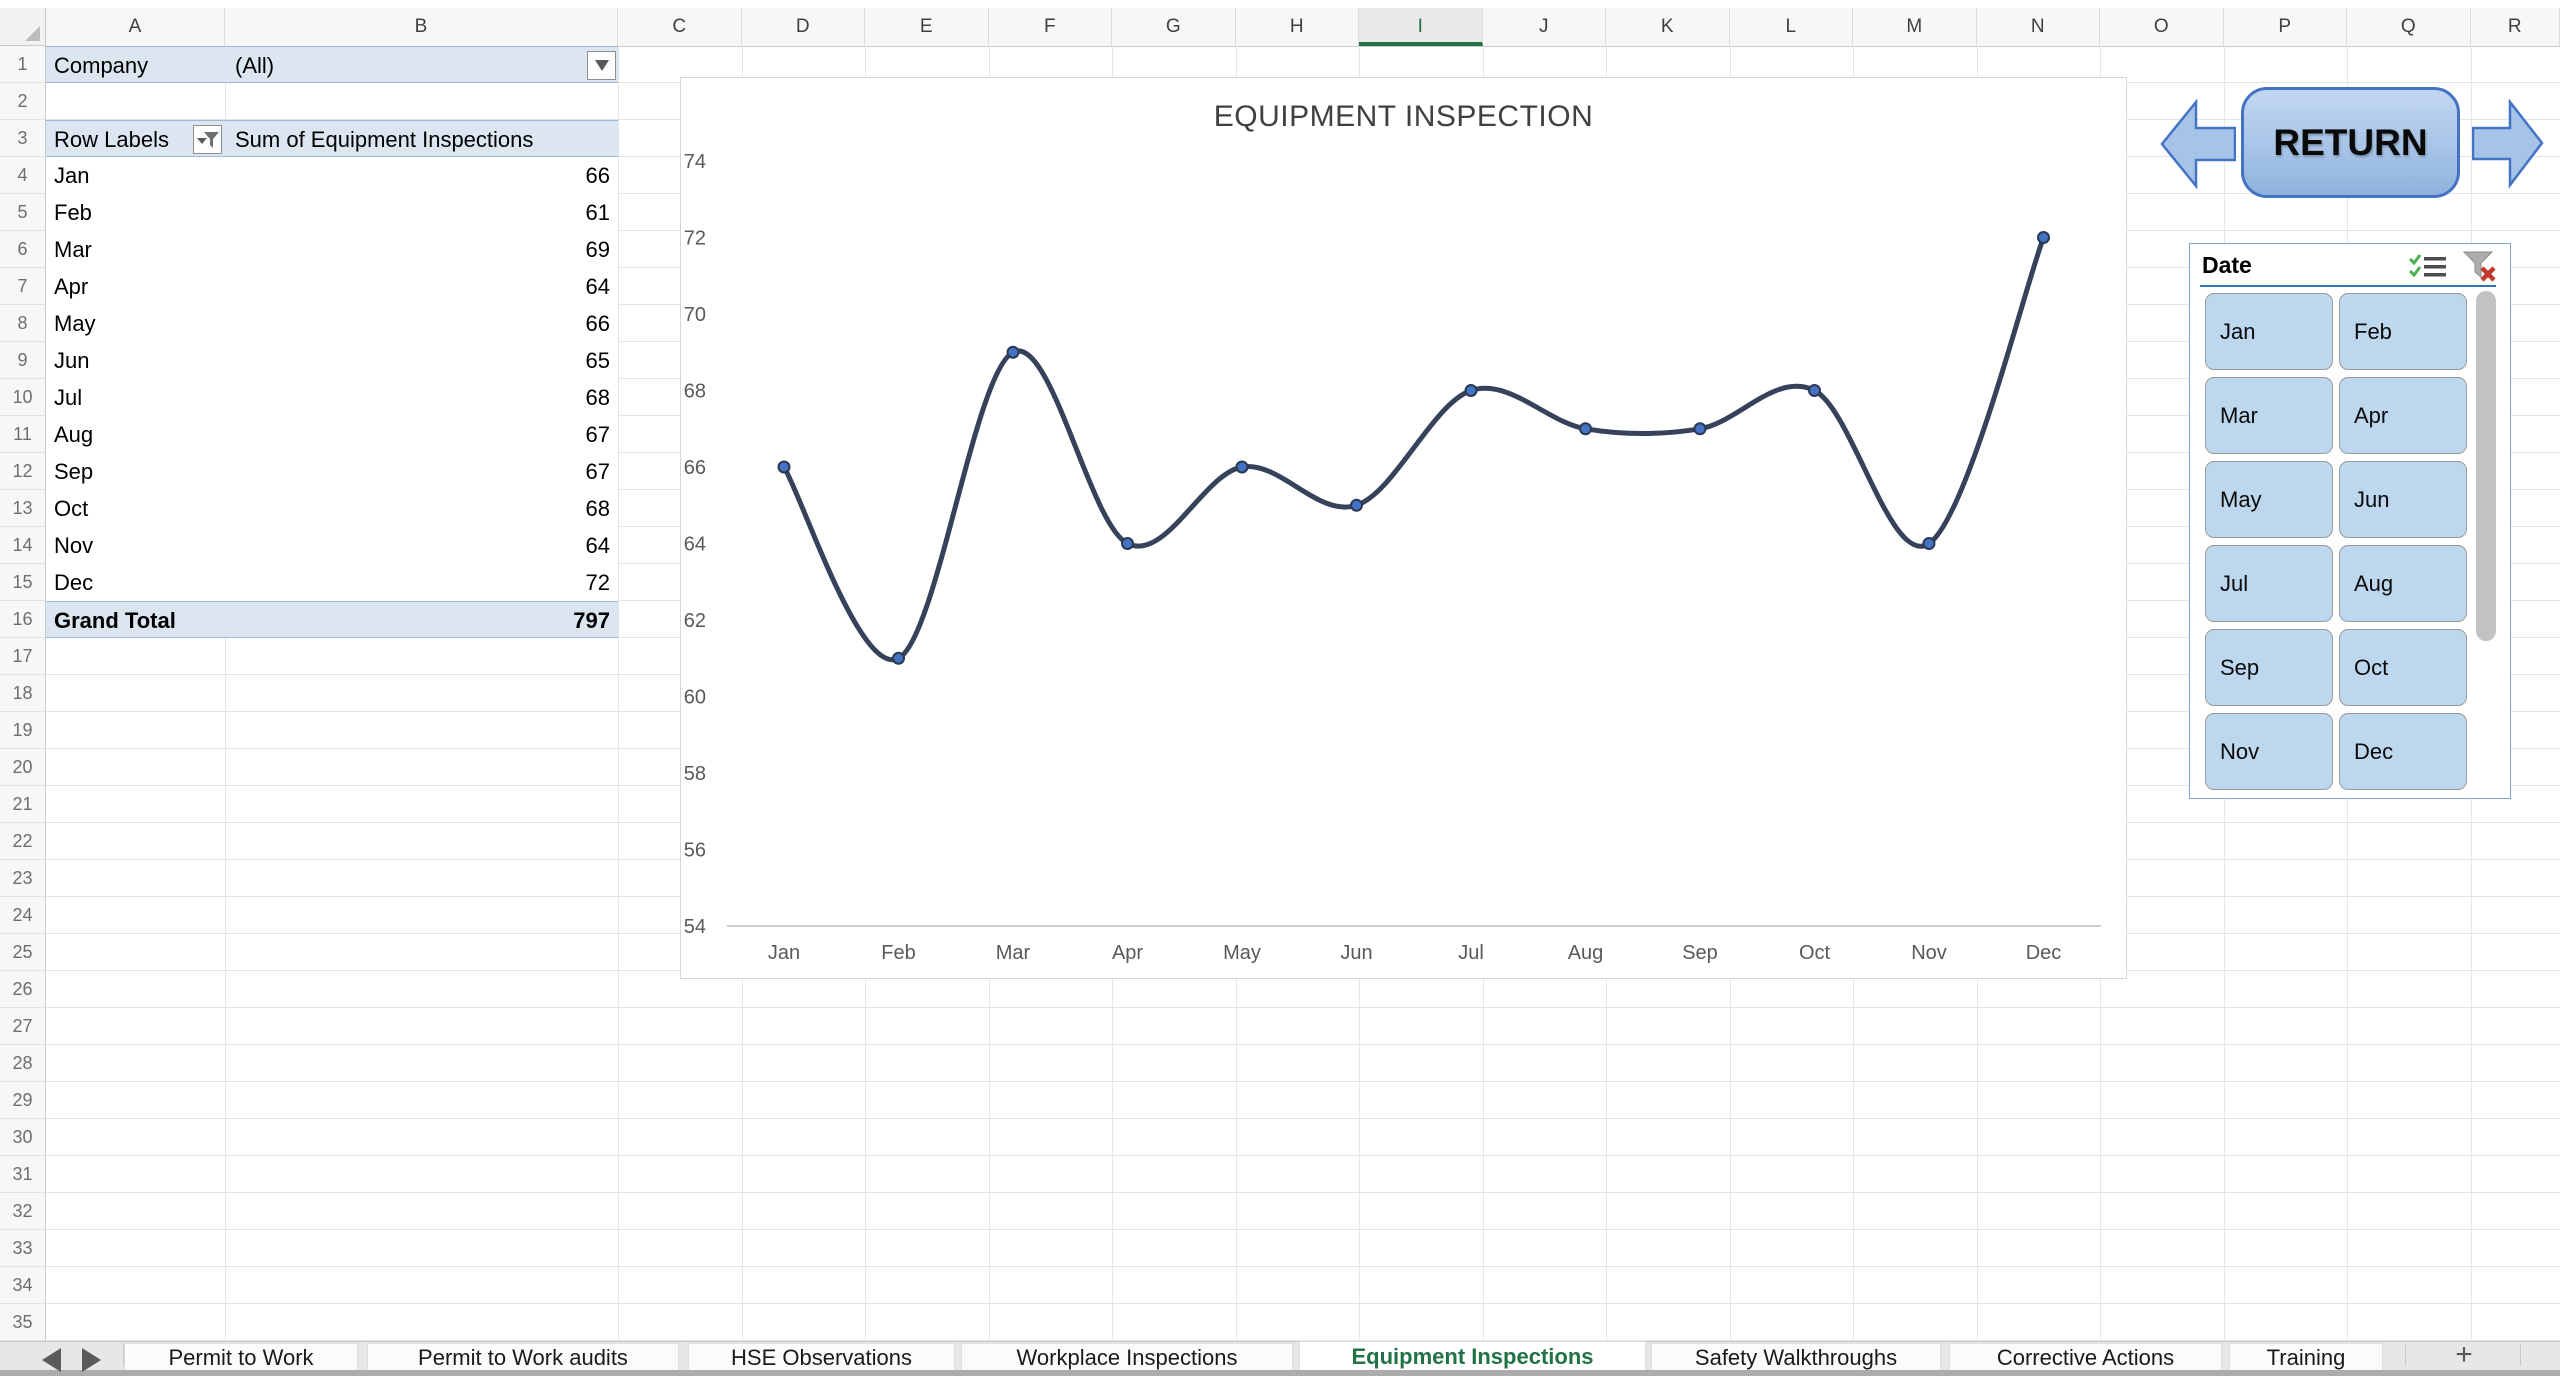  I want to click on data-point-Sep, so click(1700, 429).